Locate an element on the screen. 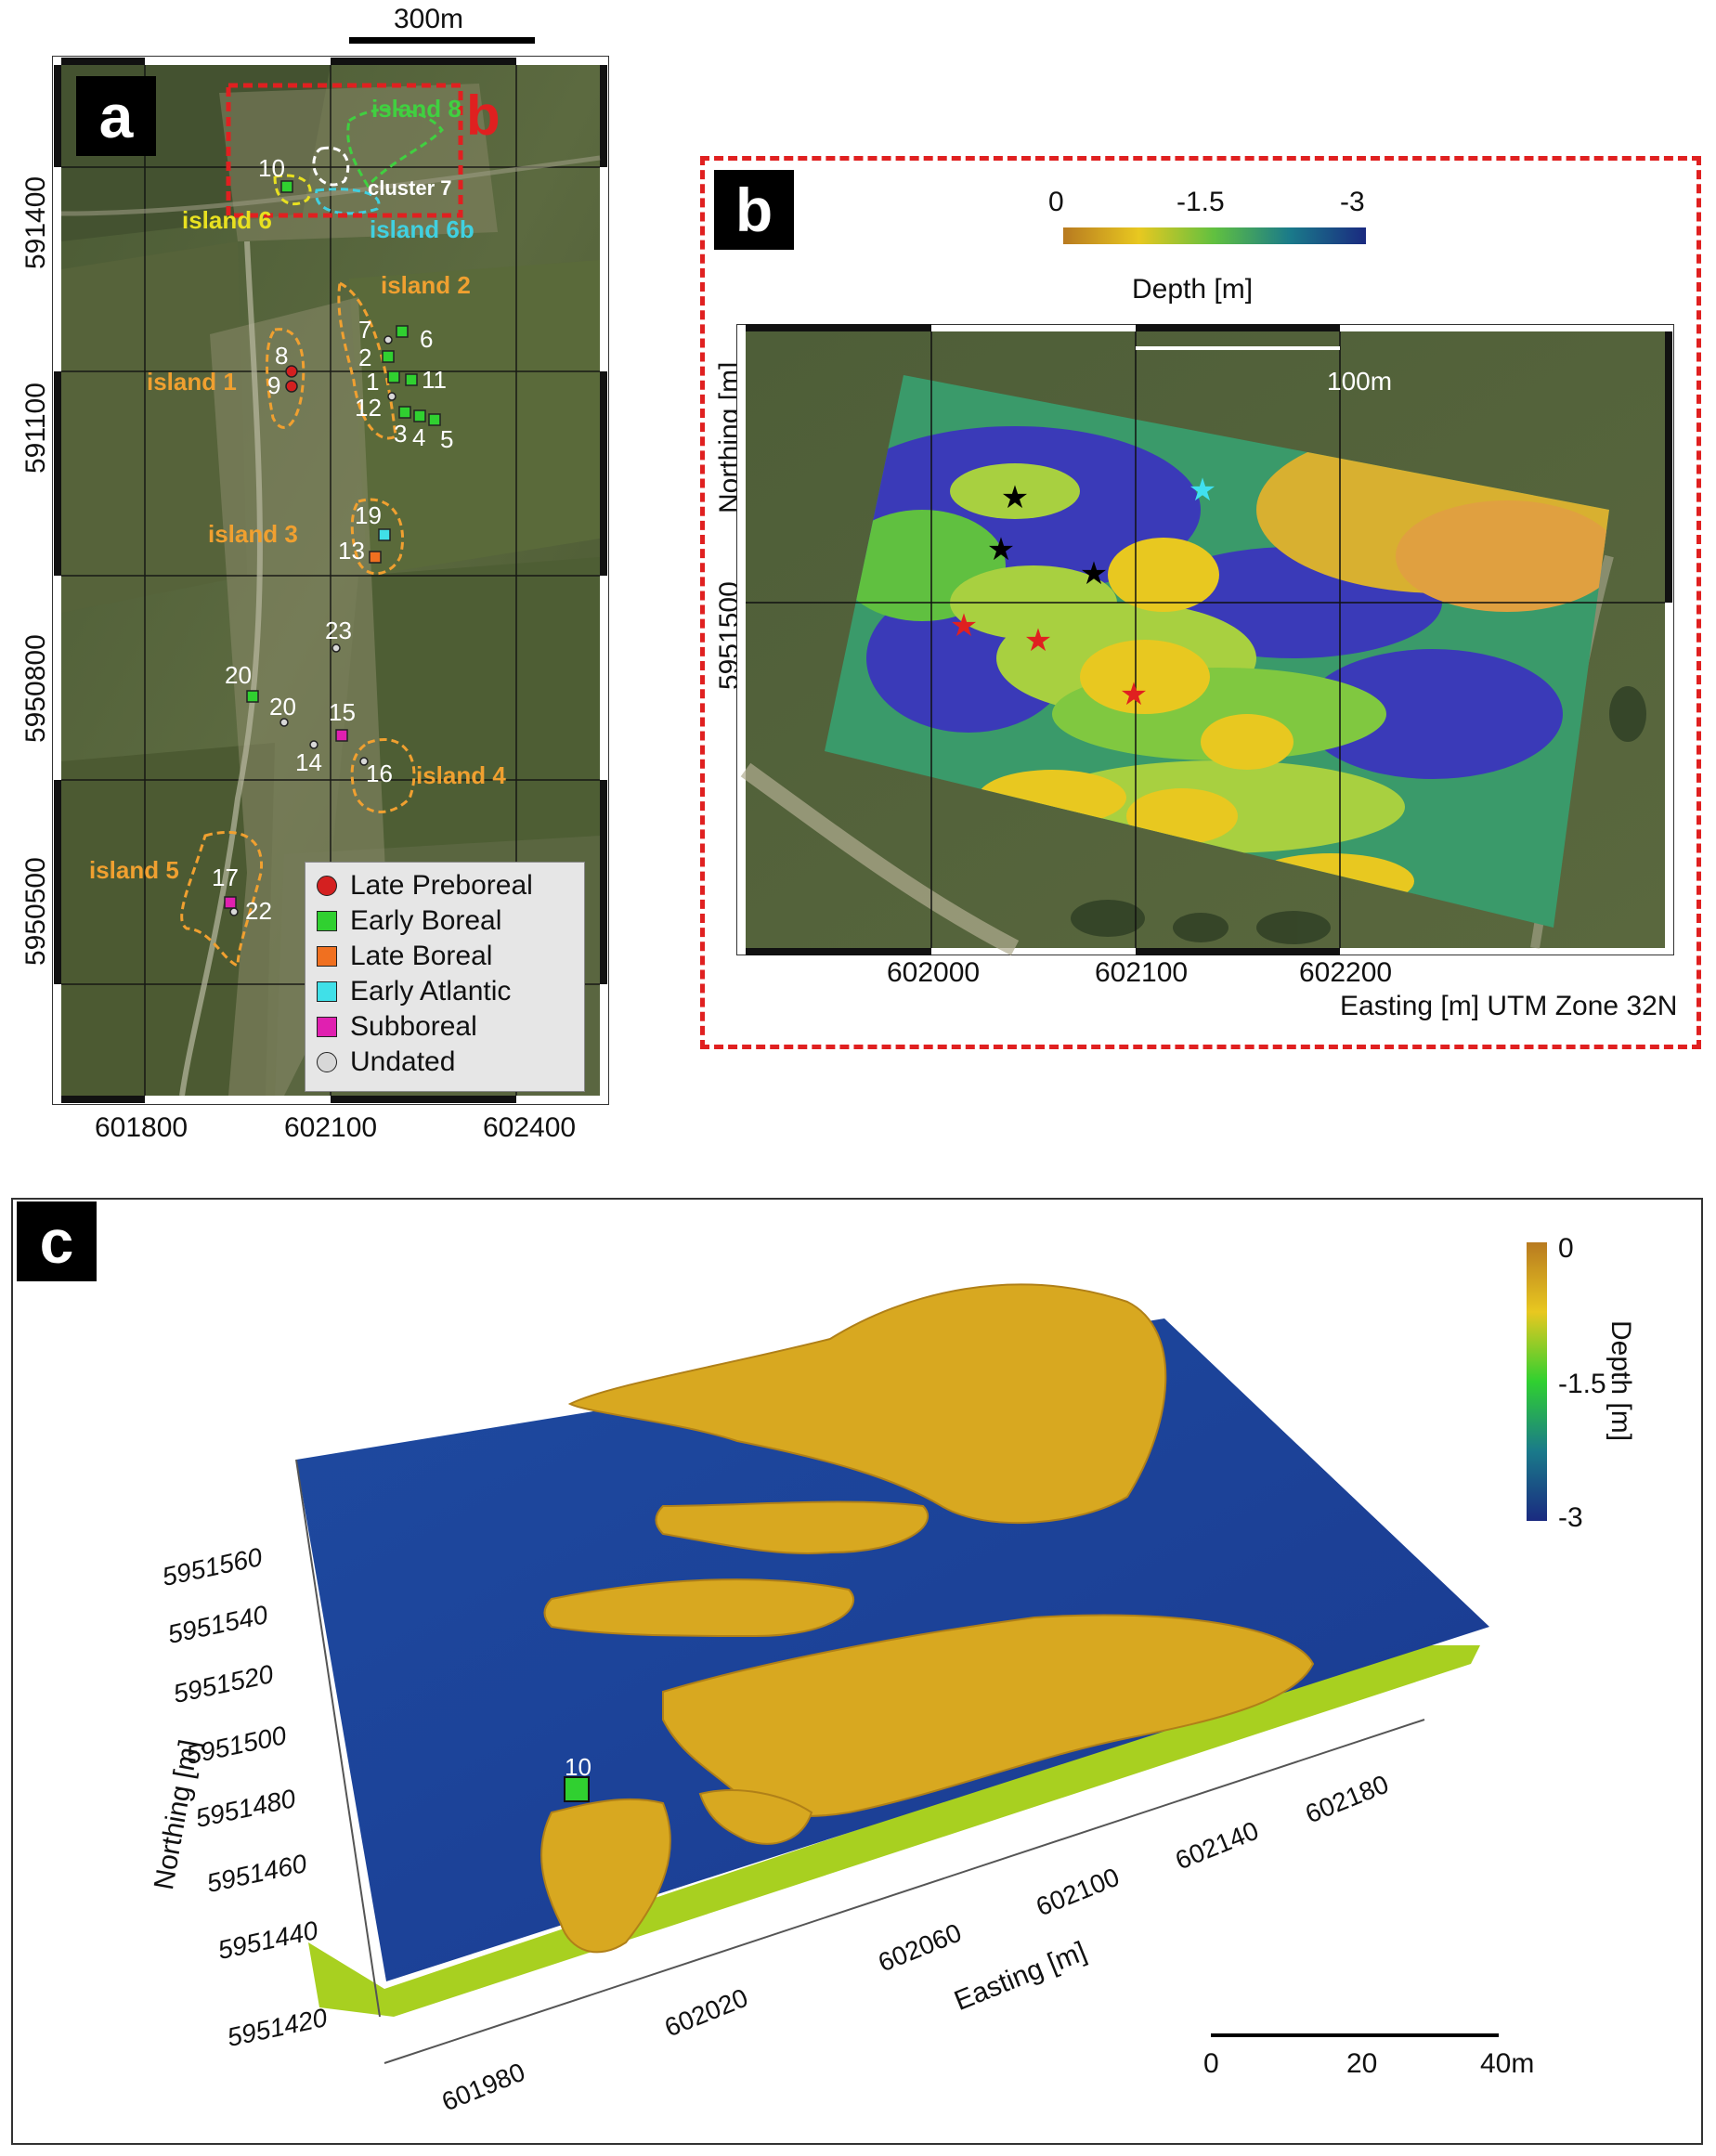 The image size is (1716, 2156). site-7-marker is located at coordinates (388, 339).